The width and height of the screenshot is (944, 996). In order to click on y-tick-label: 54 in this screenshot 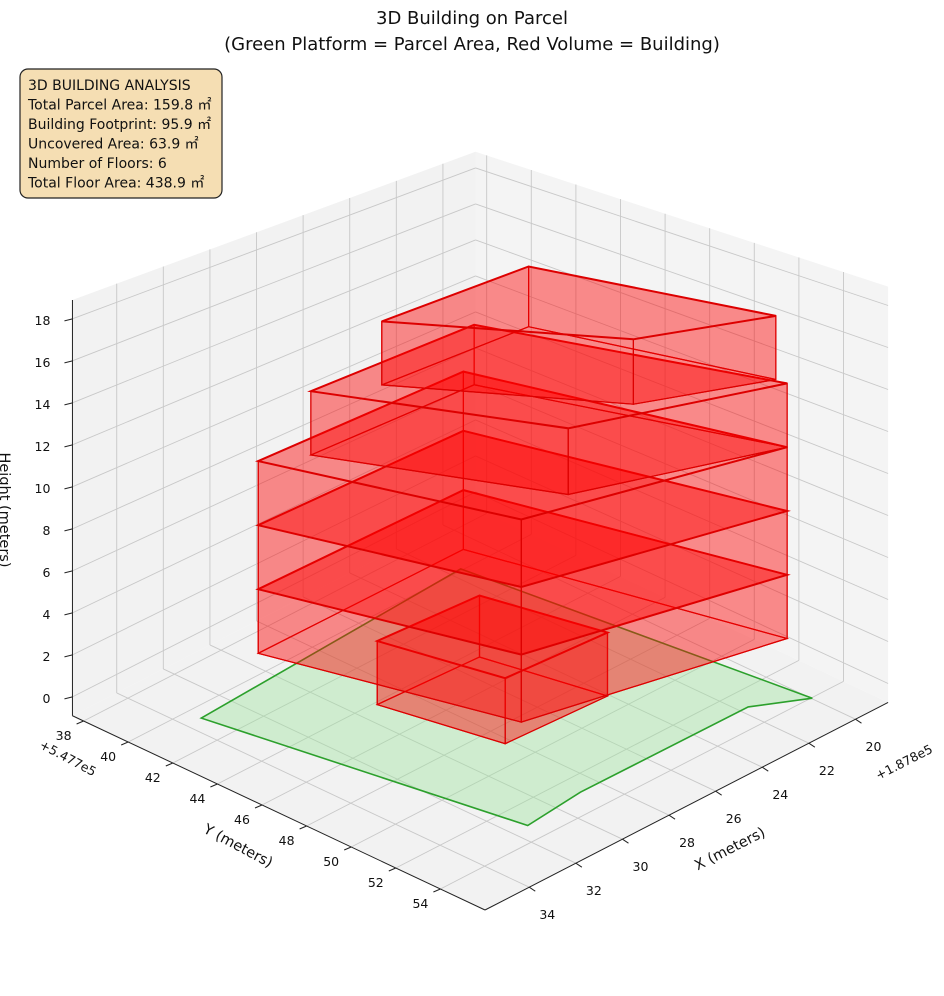, I will do `click(420, 903)`.